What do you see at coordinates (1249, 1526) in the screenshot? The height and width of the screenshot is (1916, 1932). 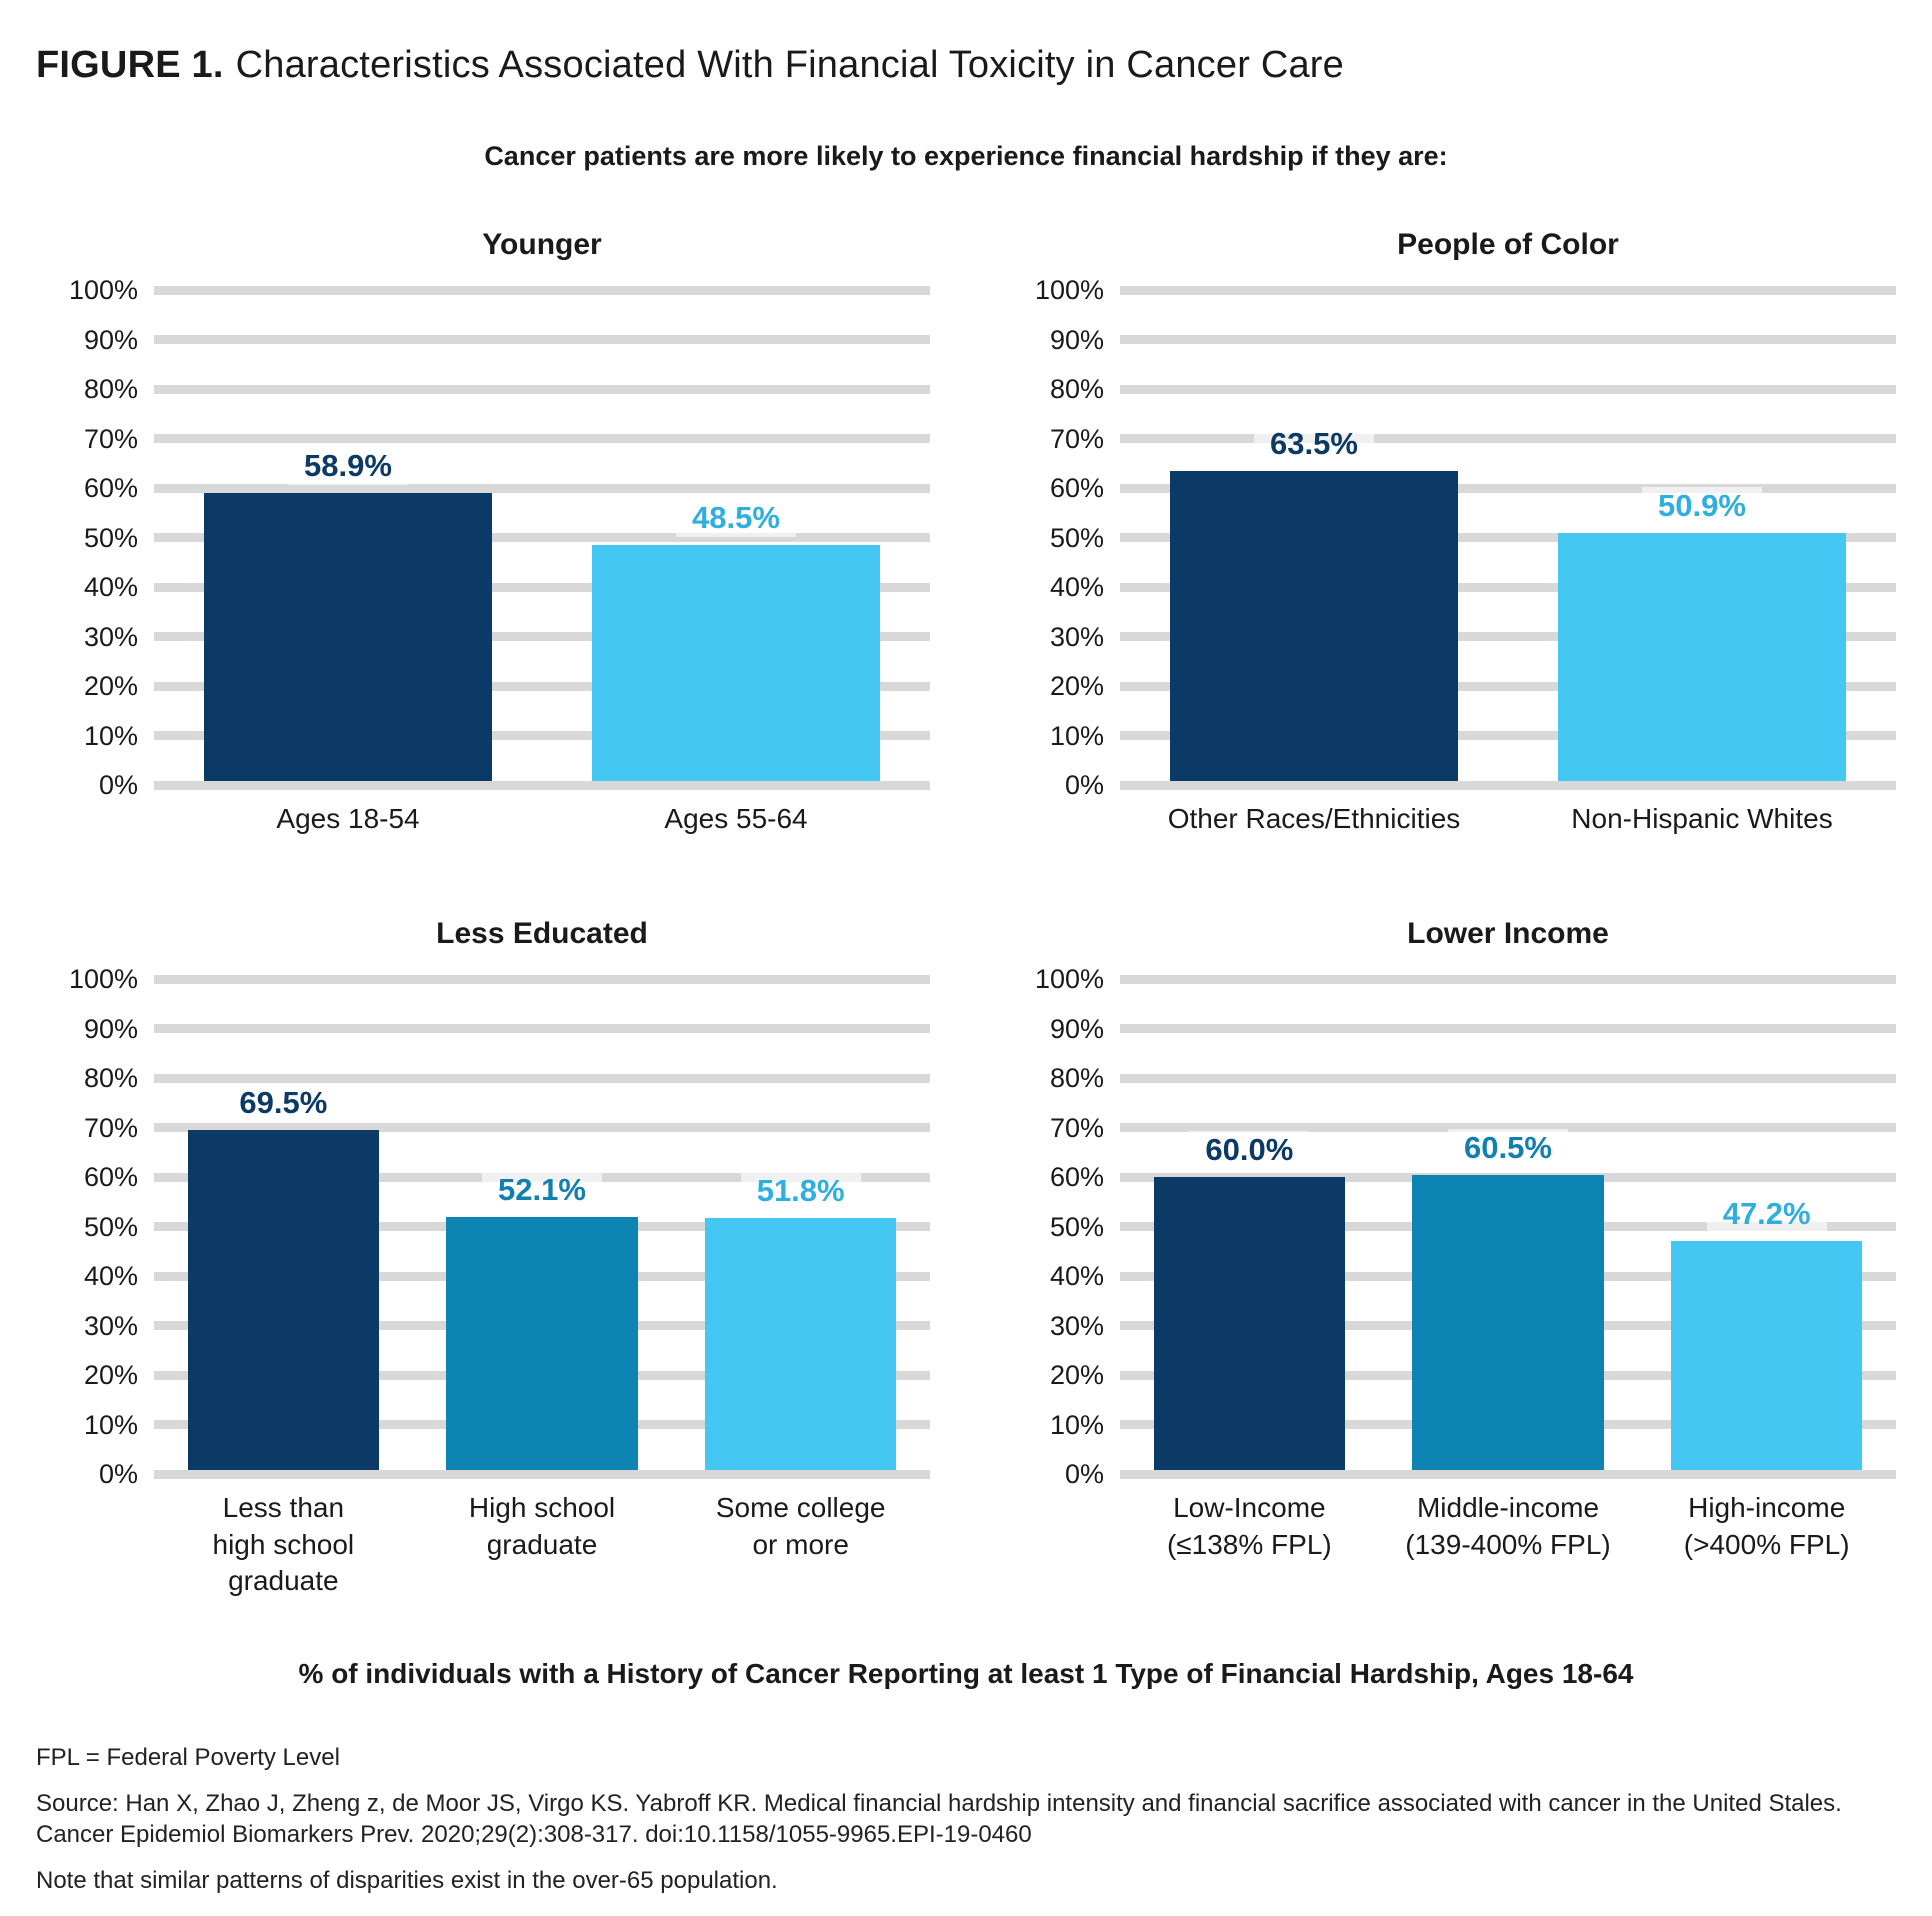 I see `x-axis-category-label: Low-Income (≤138% FPL)` at bounding box center [1249, 1526].